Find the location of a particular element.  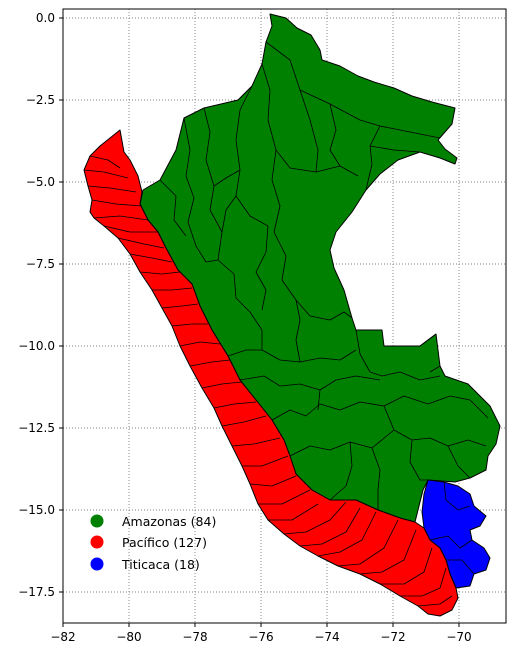

y-axis-ticks: 0.0 −2.5 −5.0 −7.5 −10.0 −12.5 −15.0 −17.5 is located at coordinates (40, 305).